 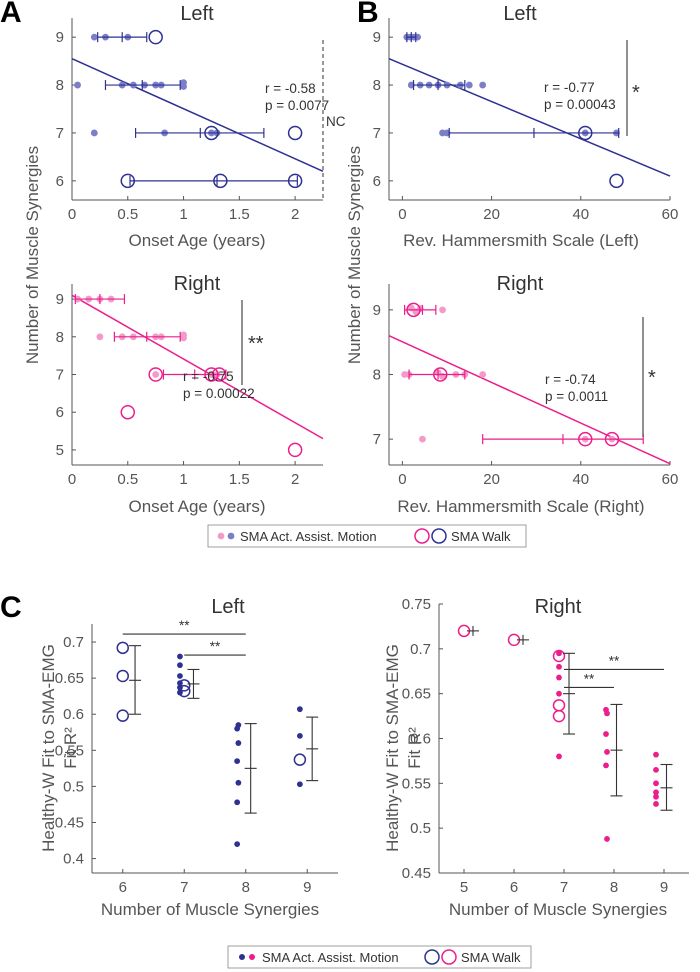 I want to click on a-left-significance-label: NC, so click(x=336, y=121).